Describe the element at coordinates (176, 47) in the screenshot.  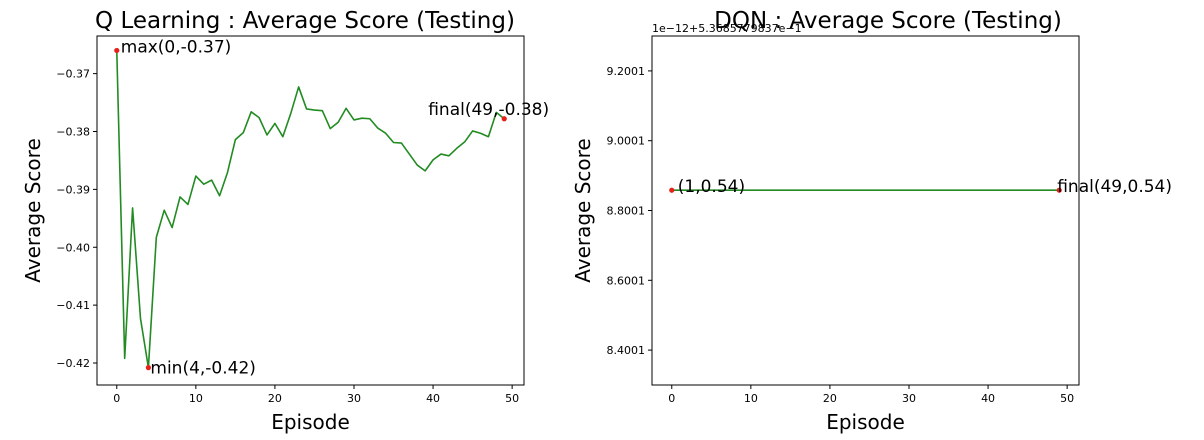
I see `point-annotation: max(0,-0.37)` at that location.